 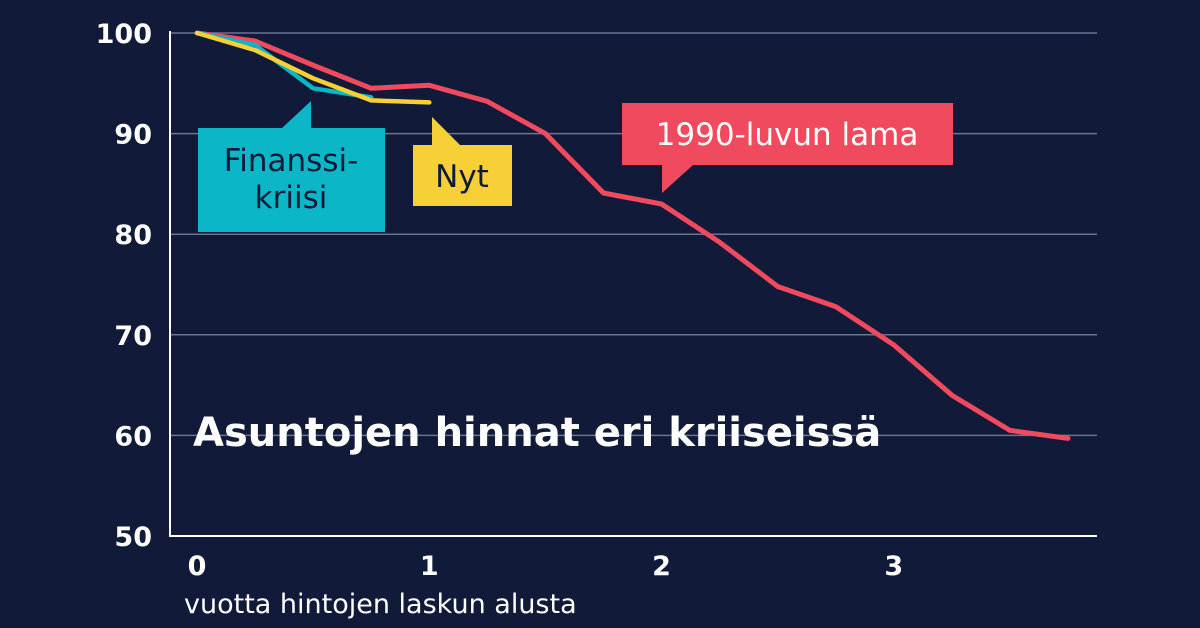 I want to click on callout-box-lama, so click(x=787, y=148).